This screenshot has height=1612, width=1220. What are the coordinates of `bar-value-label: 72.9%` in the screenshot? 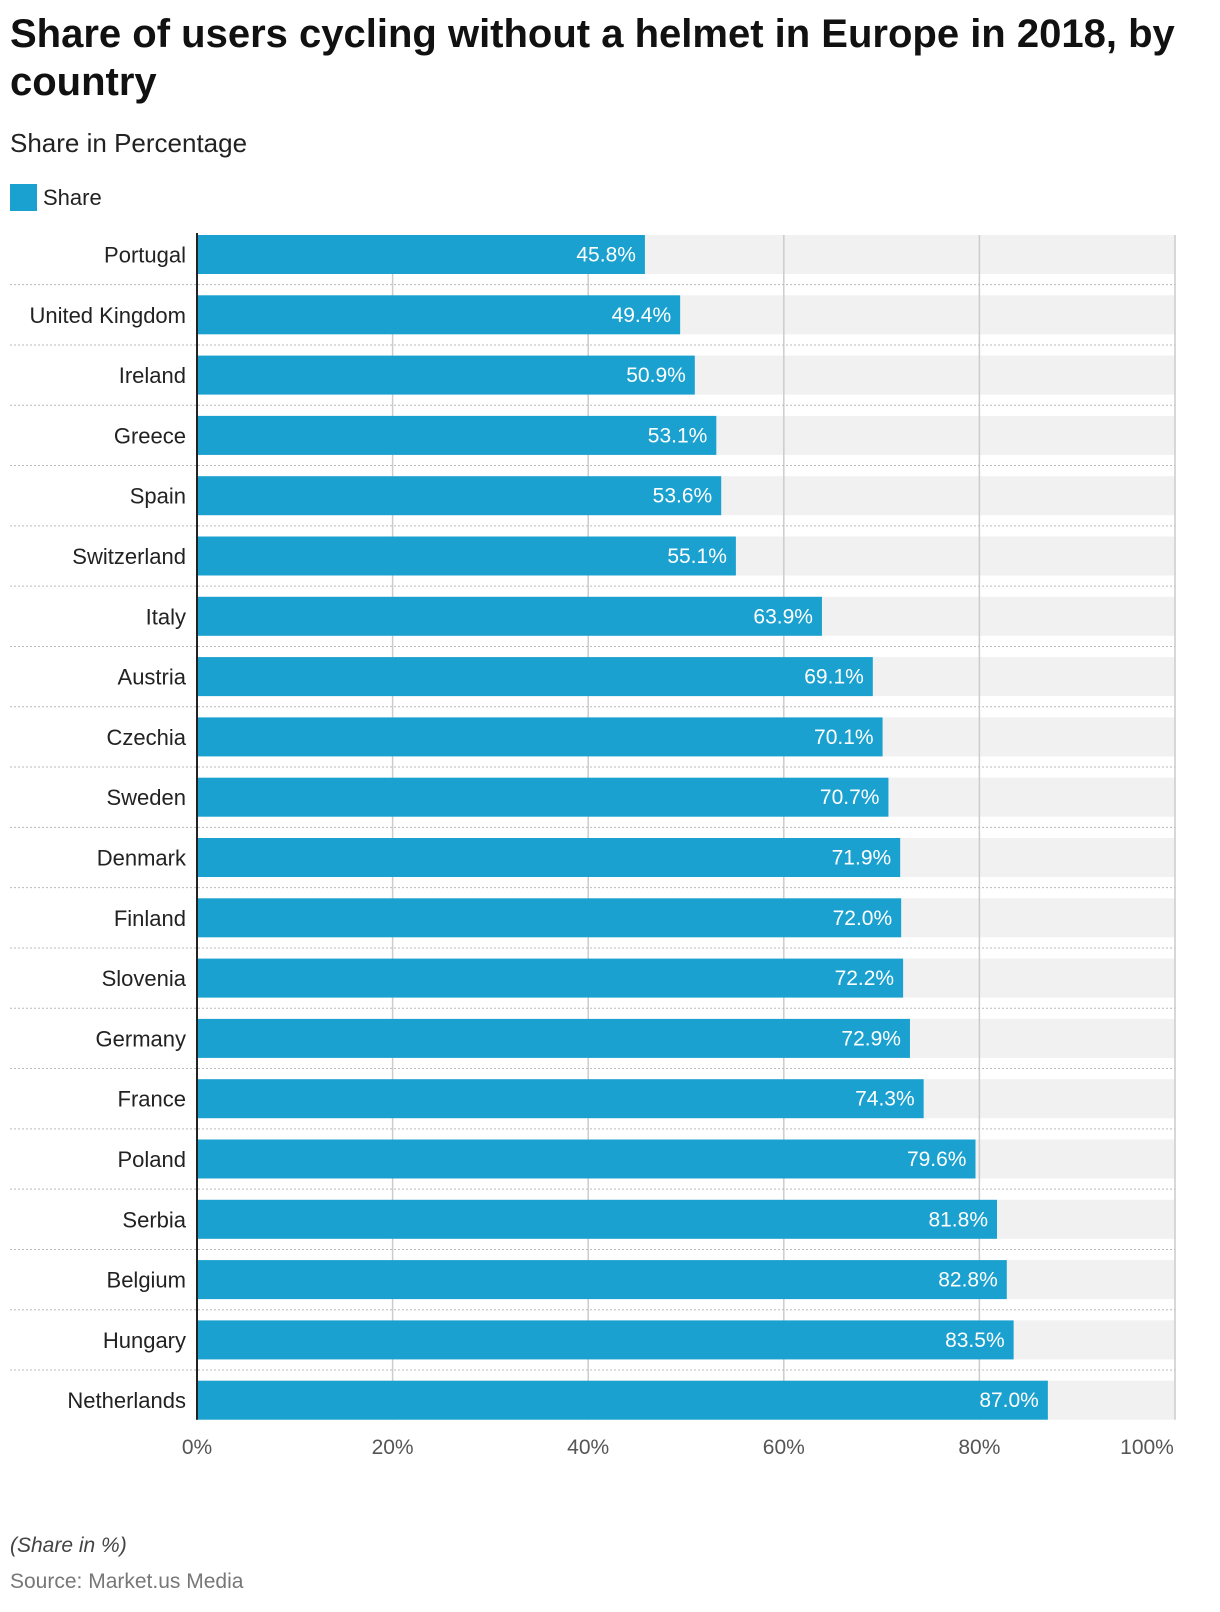 It's located at (871, 1038).